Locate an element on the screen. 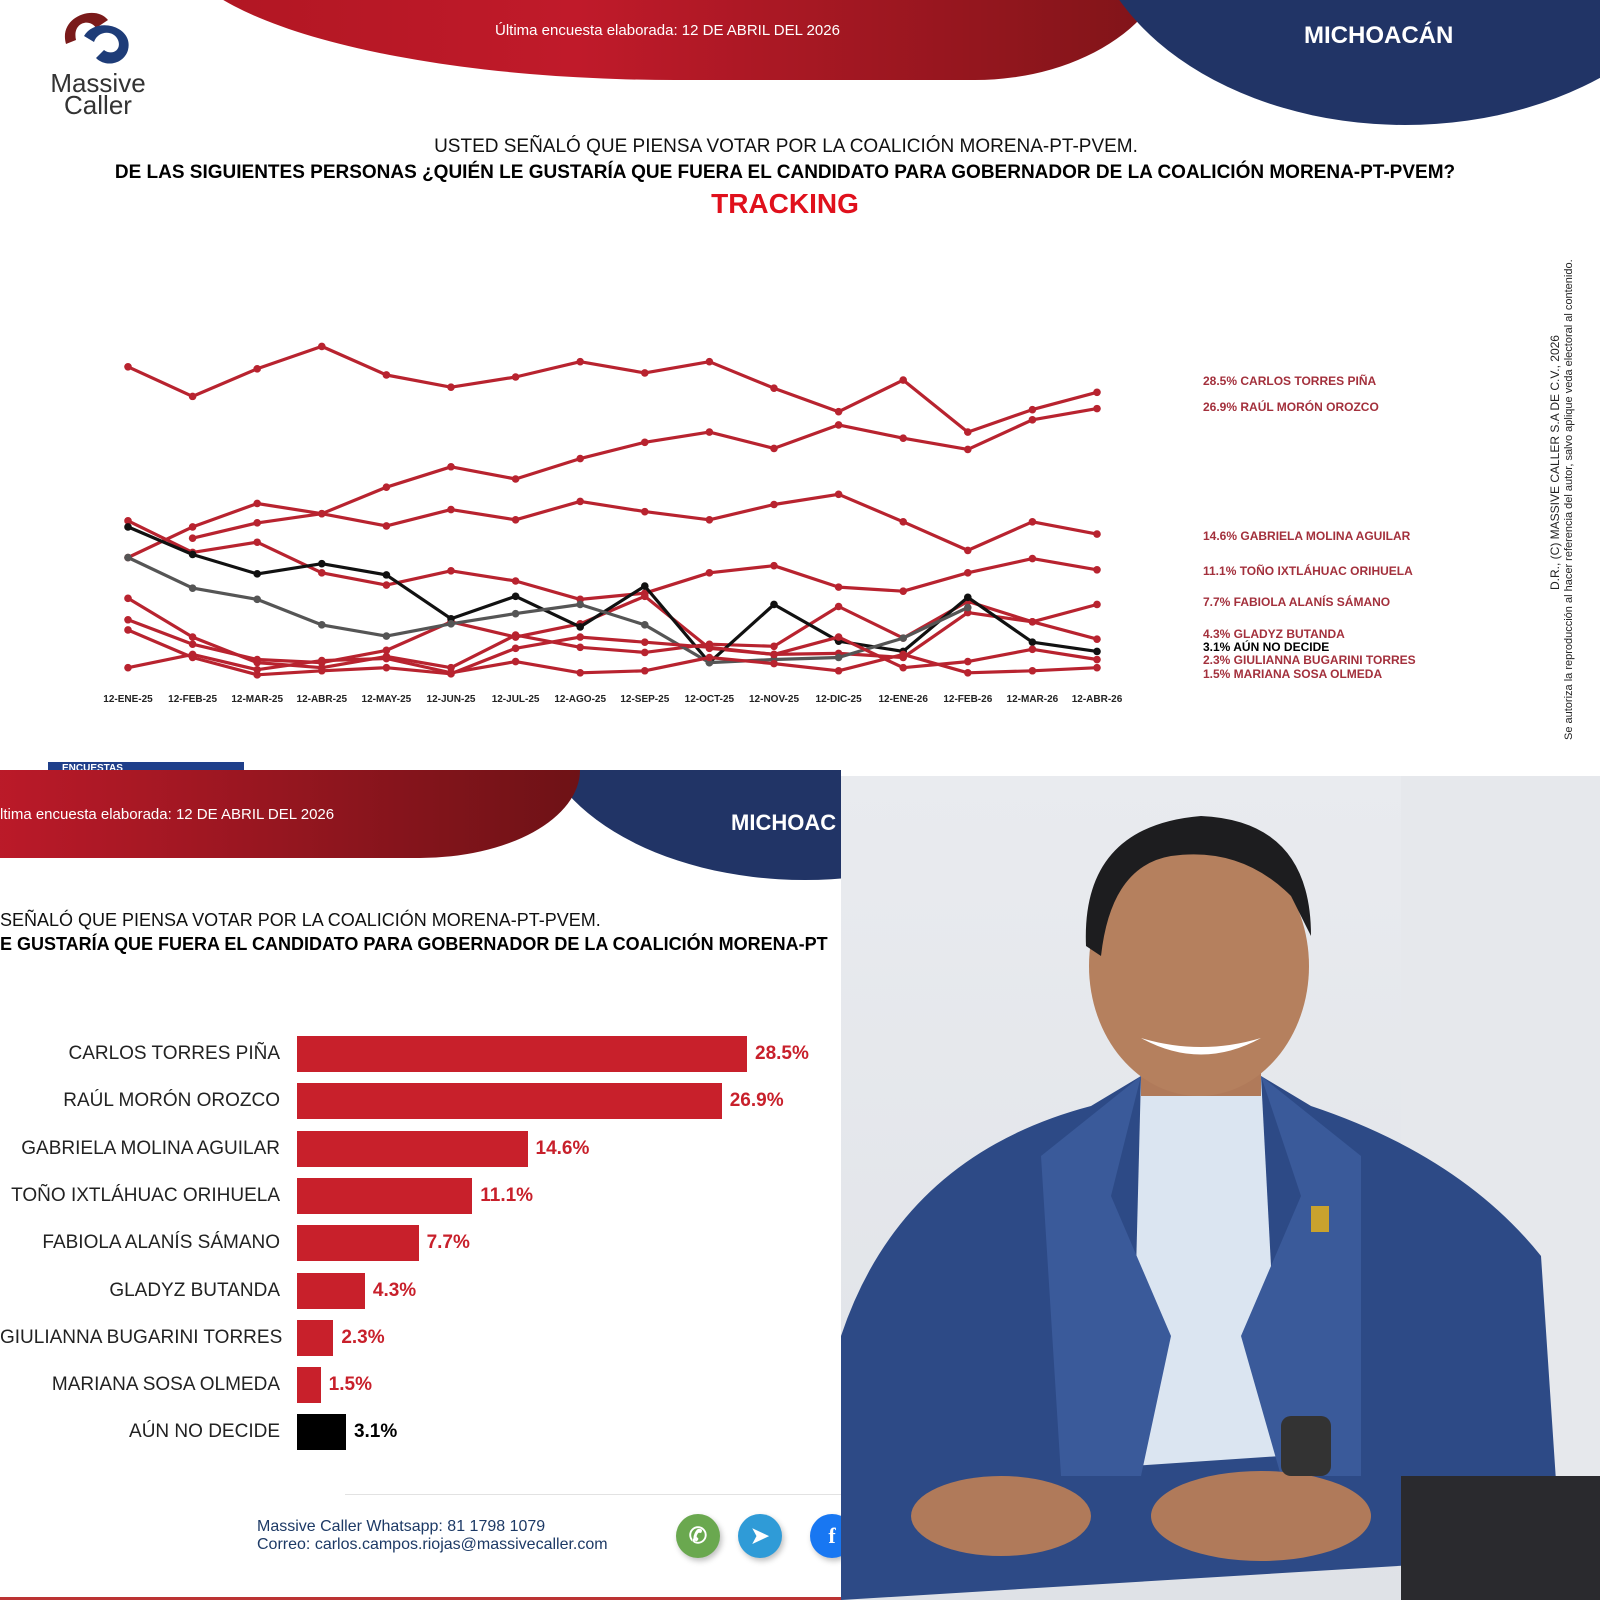 The height and width of the screenshot is (1600, 1600). bar-category-label: GLADYZ BUTANDA is located at coordinates (194, 1290).